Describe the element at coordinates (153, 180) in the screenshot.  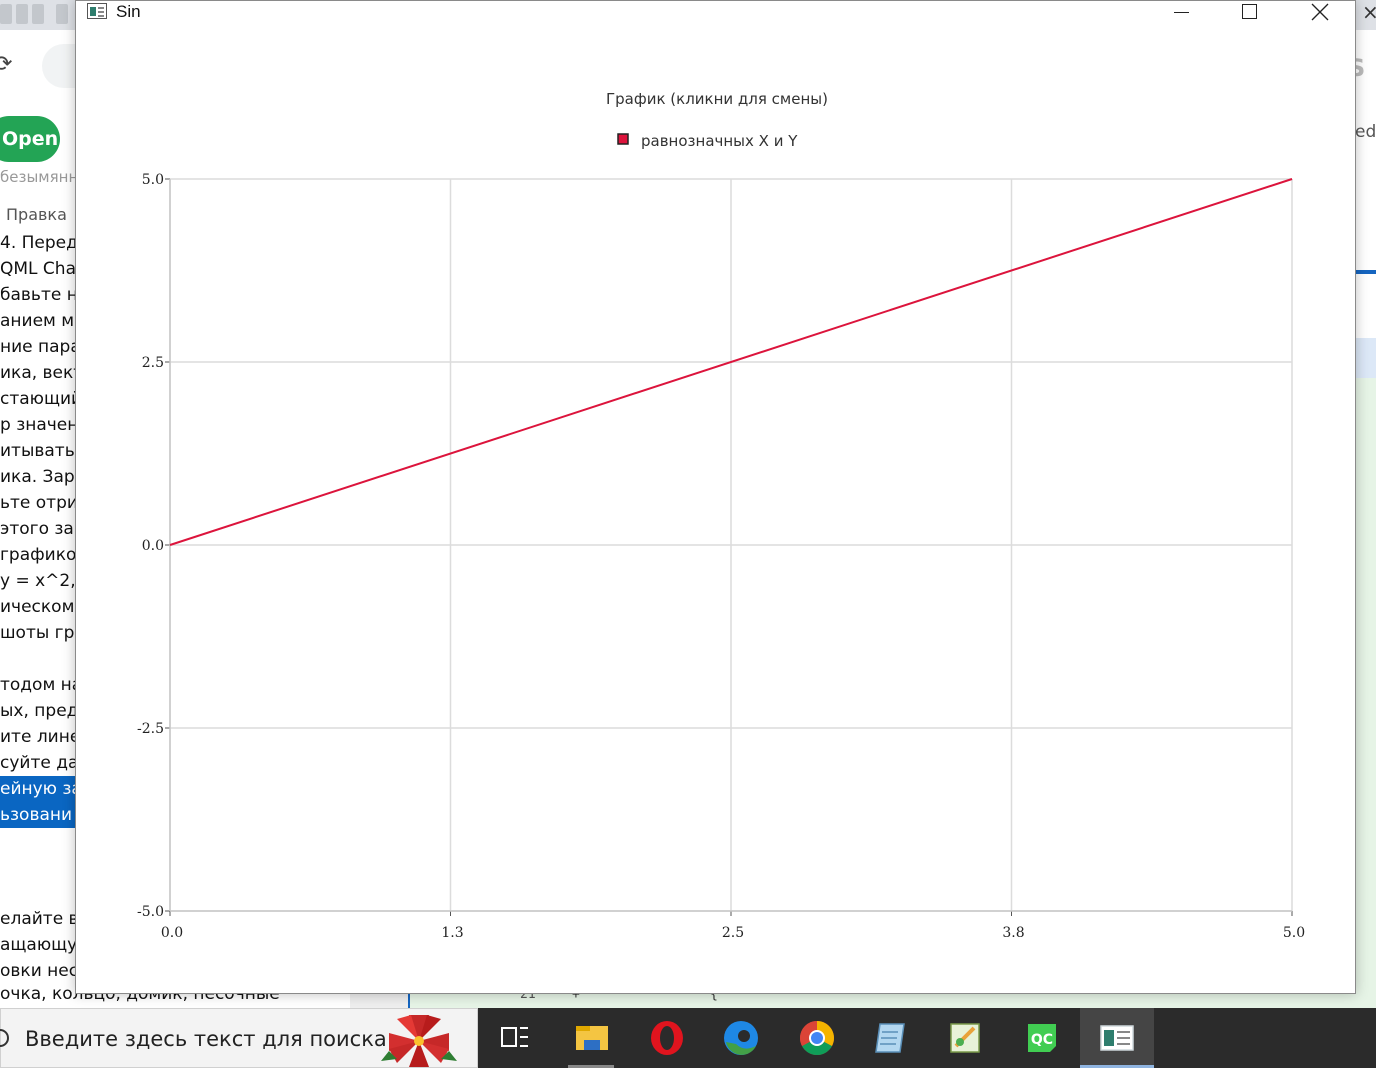
I see `y-tick-label: 5.0` at that location.